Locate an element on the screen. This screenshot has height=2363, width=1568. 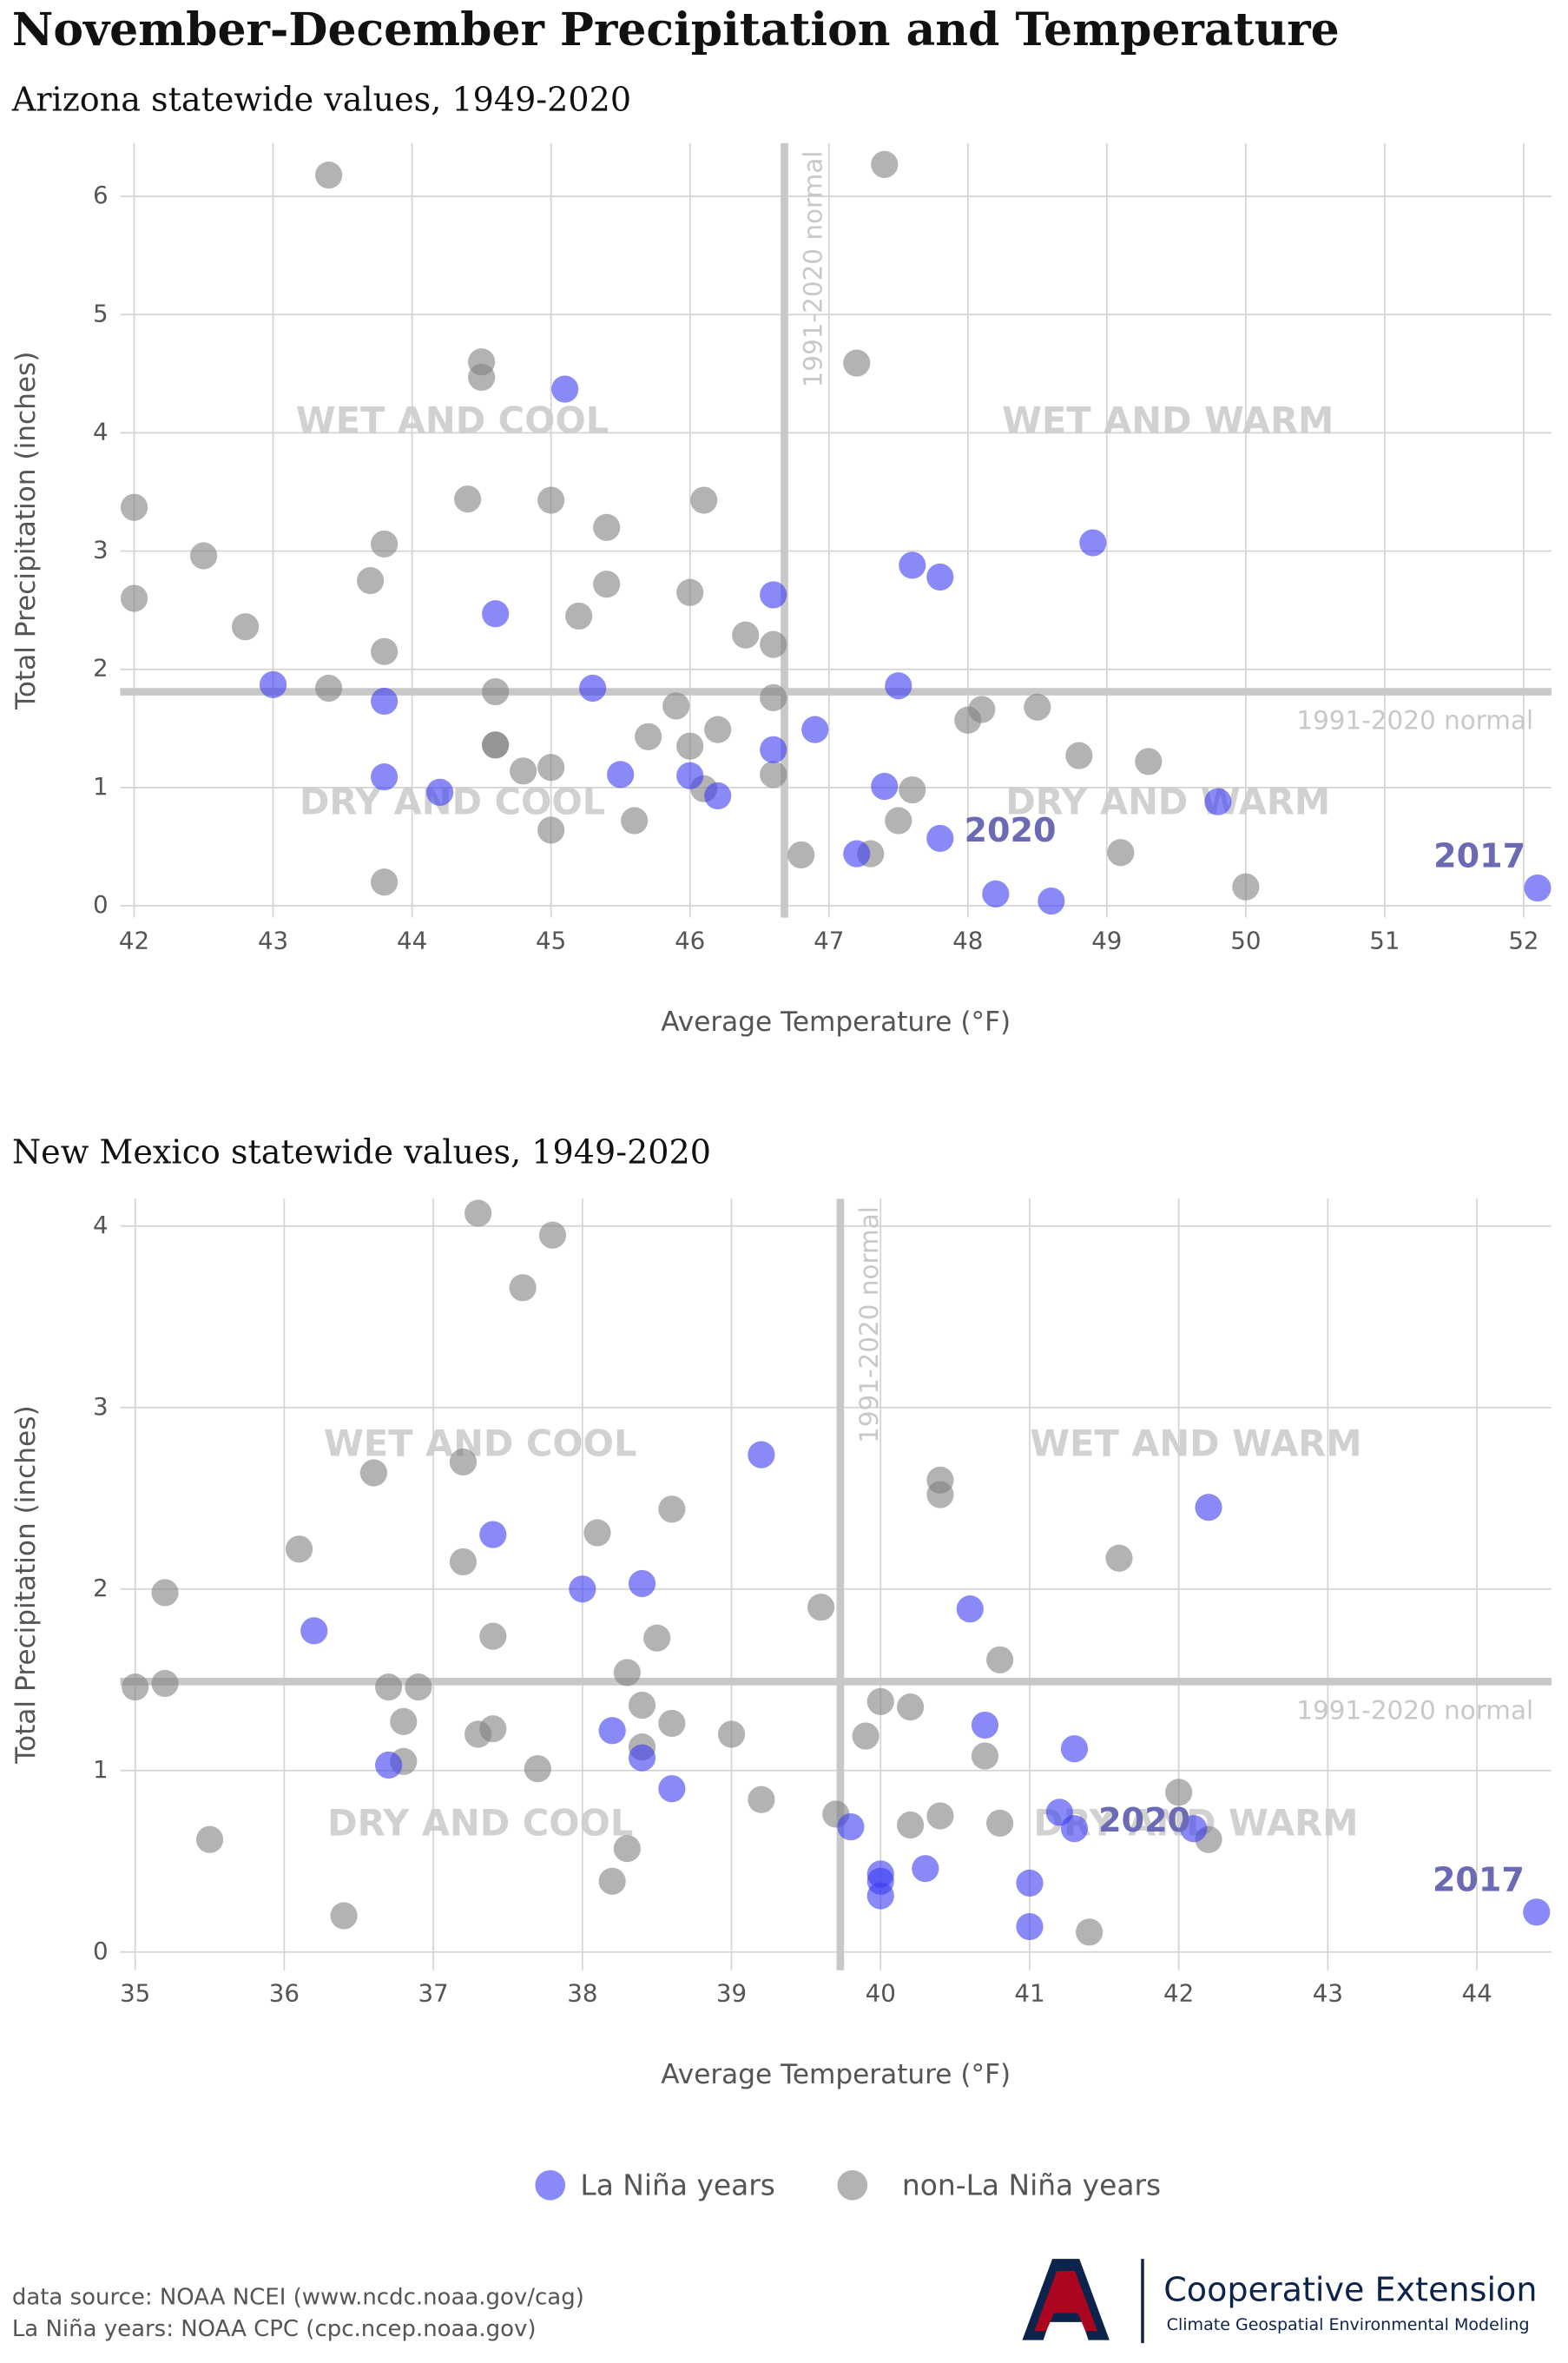
x-tick-label: 45 is located at coordinates (551, 940).